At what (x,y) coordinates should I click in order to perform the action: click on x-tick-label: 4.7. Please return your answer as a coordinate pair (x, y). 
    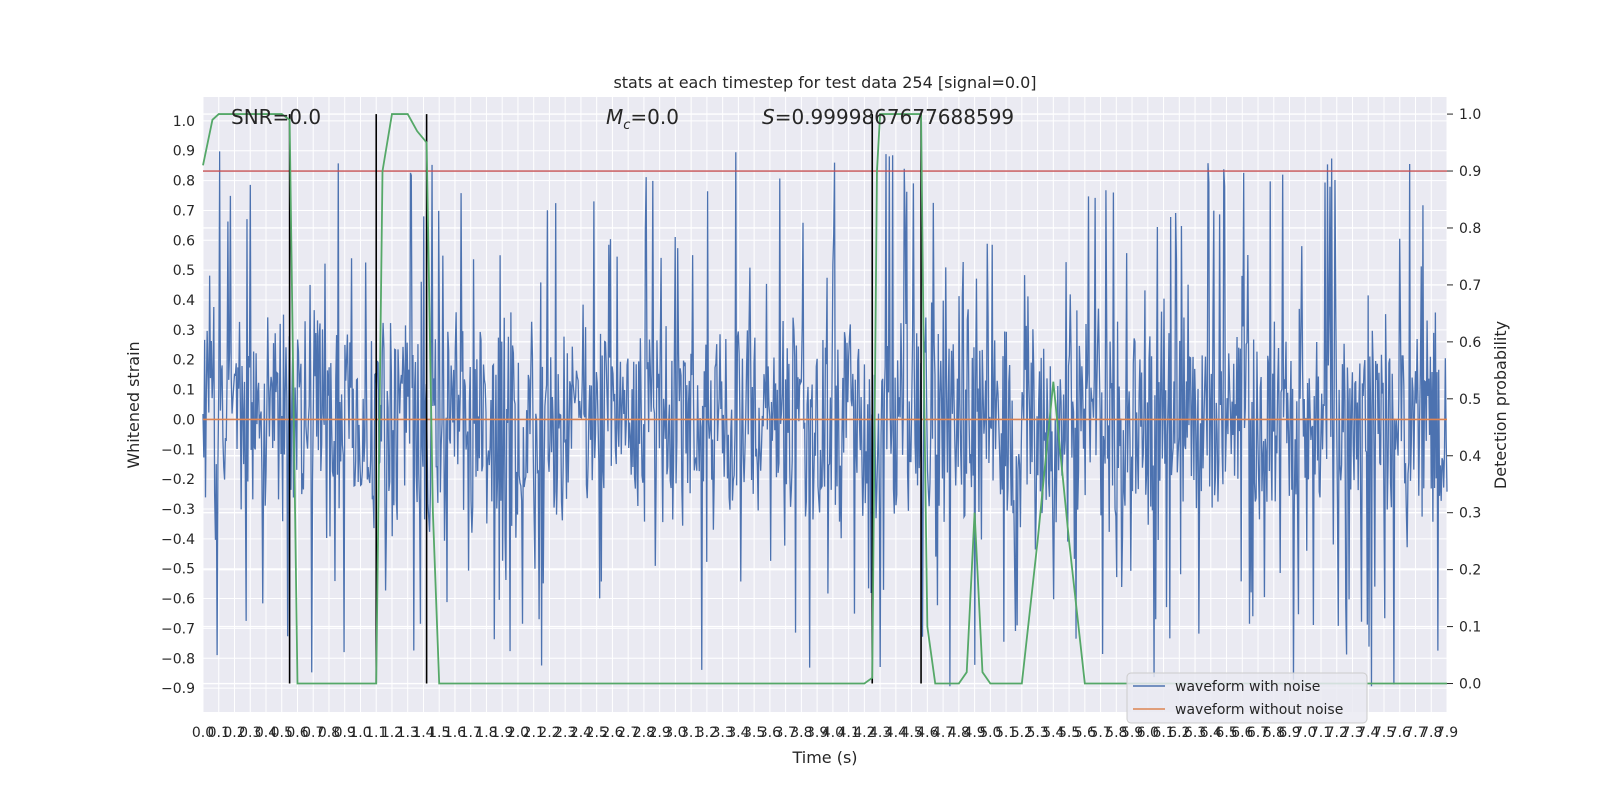
    Looking at the image, I should click on (943, 733).